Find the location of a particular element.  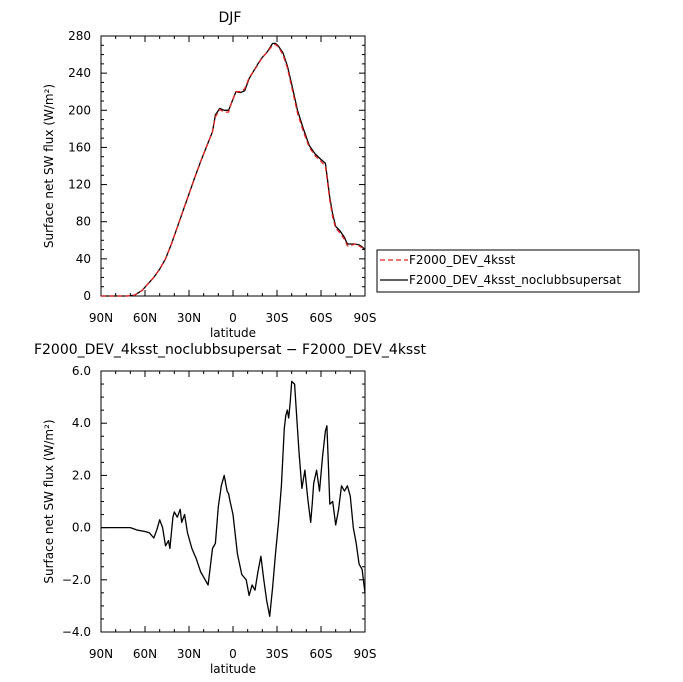

y-tick-label: 120 is located at coordinates (79, 185).